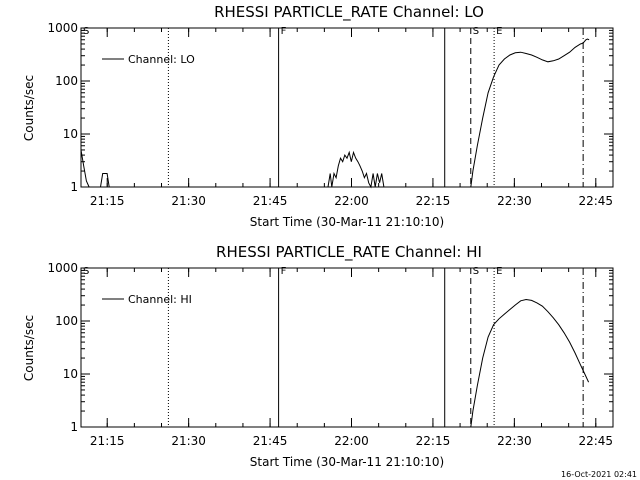 Image resolution: width=640 pixels, height=480 pixels. Describe the element at coordinates (347, 222) in the screenshot. I see `x-axis-label-lo: Start Time (30-Mar-11 21:10:10)` at that location.